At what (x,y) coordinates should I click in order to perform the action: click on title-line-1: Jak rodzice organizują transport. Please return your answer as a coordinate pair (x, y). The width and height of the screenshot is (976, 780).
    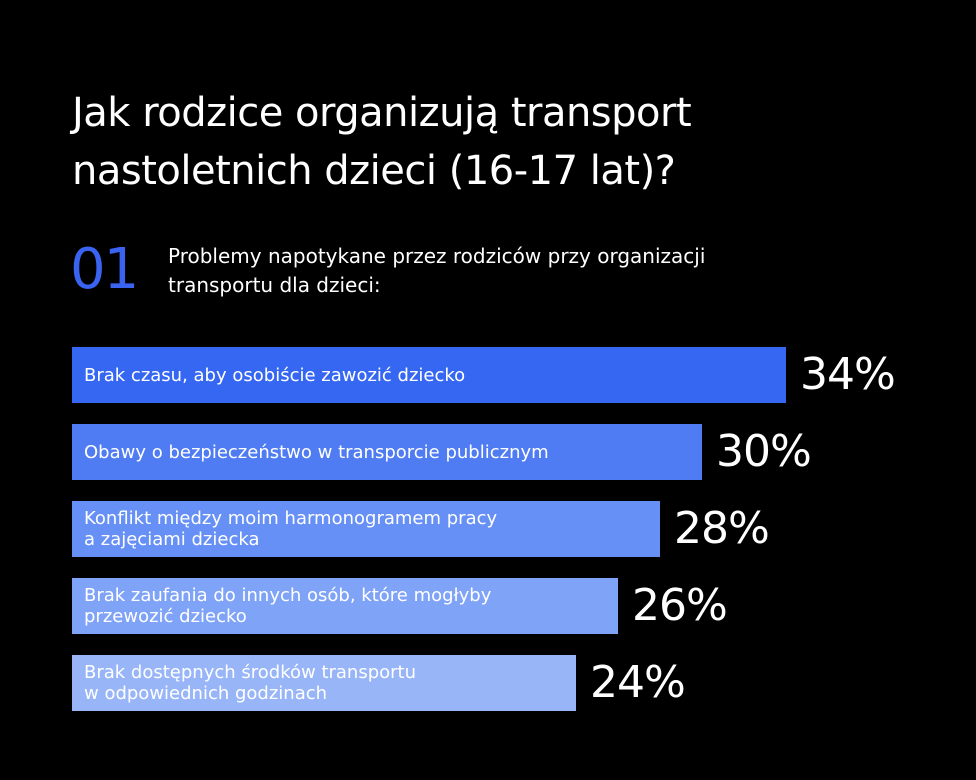
    Looking at the image, I should click on (382, 113).